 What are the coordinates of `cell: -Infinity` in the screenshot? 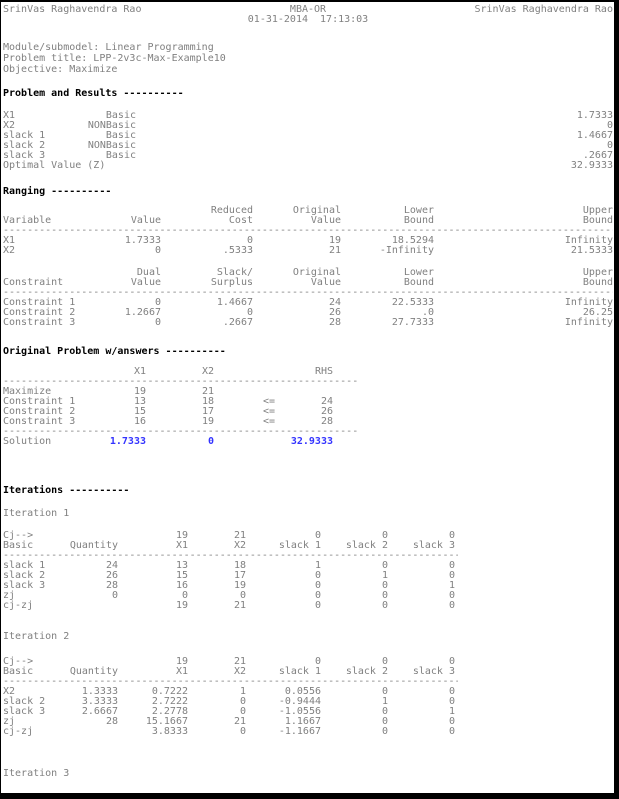 It's located at (406, 250).